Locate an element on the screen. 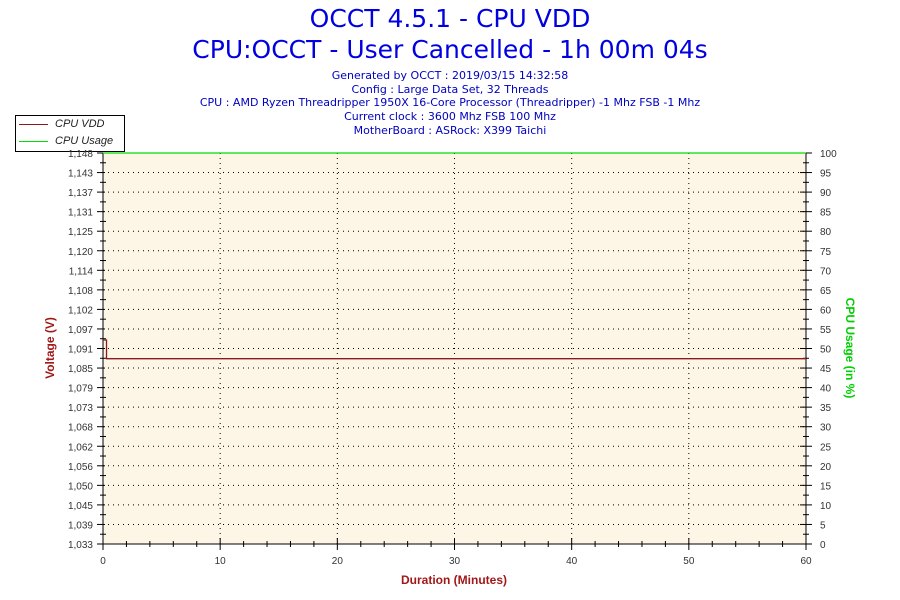 Image resolution: width=900 pixels, height=600 pixels. svg-text: 1,125 is located at coordinates (80, 232).